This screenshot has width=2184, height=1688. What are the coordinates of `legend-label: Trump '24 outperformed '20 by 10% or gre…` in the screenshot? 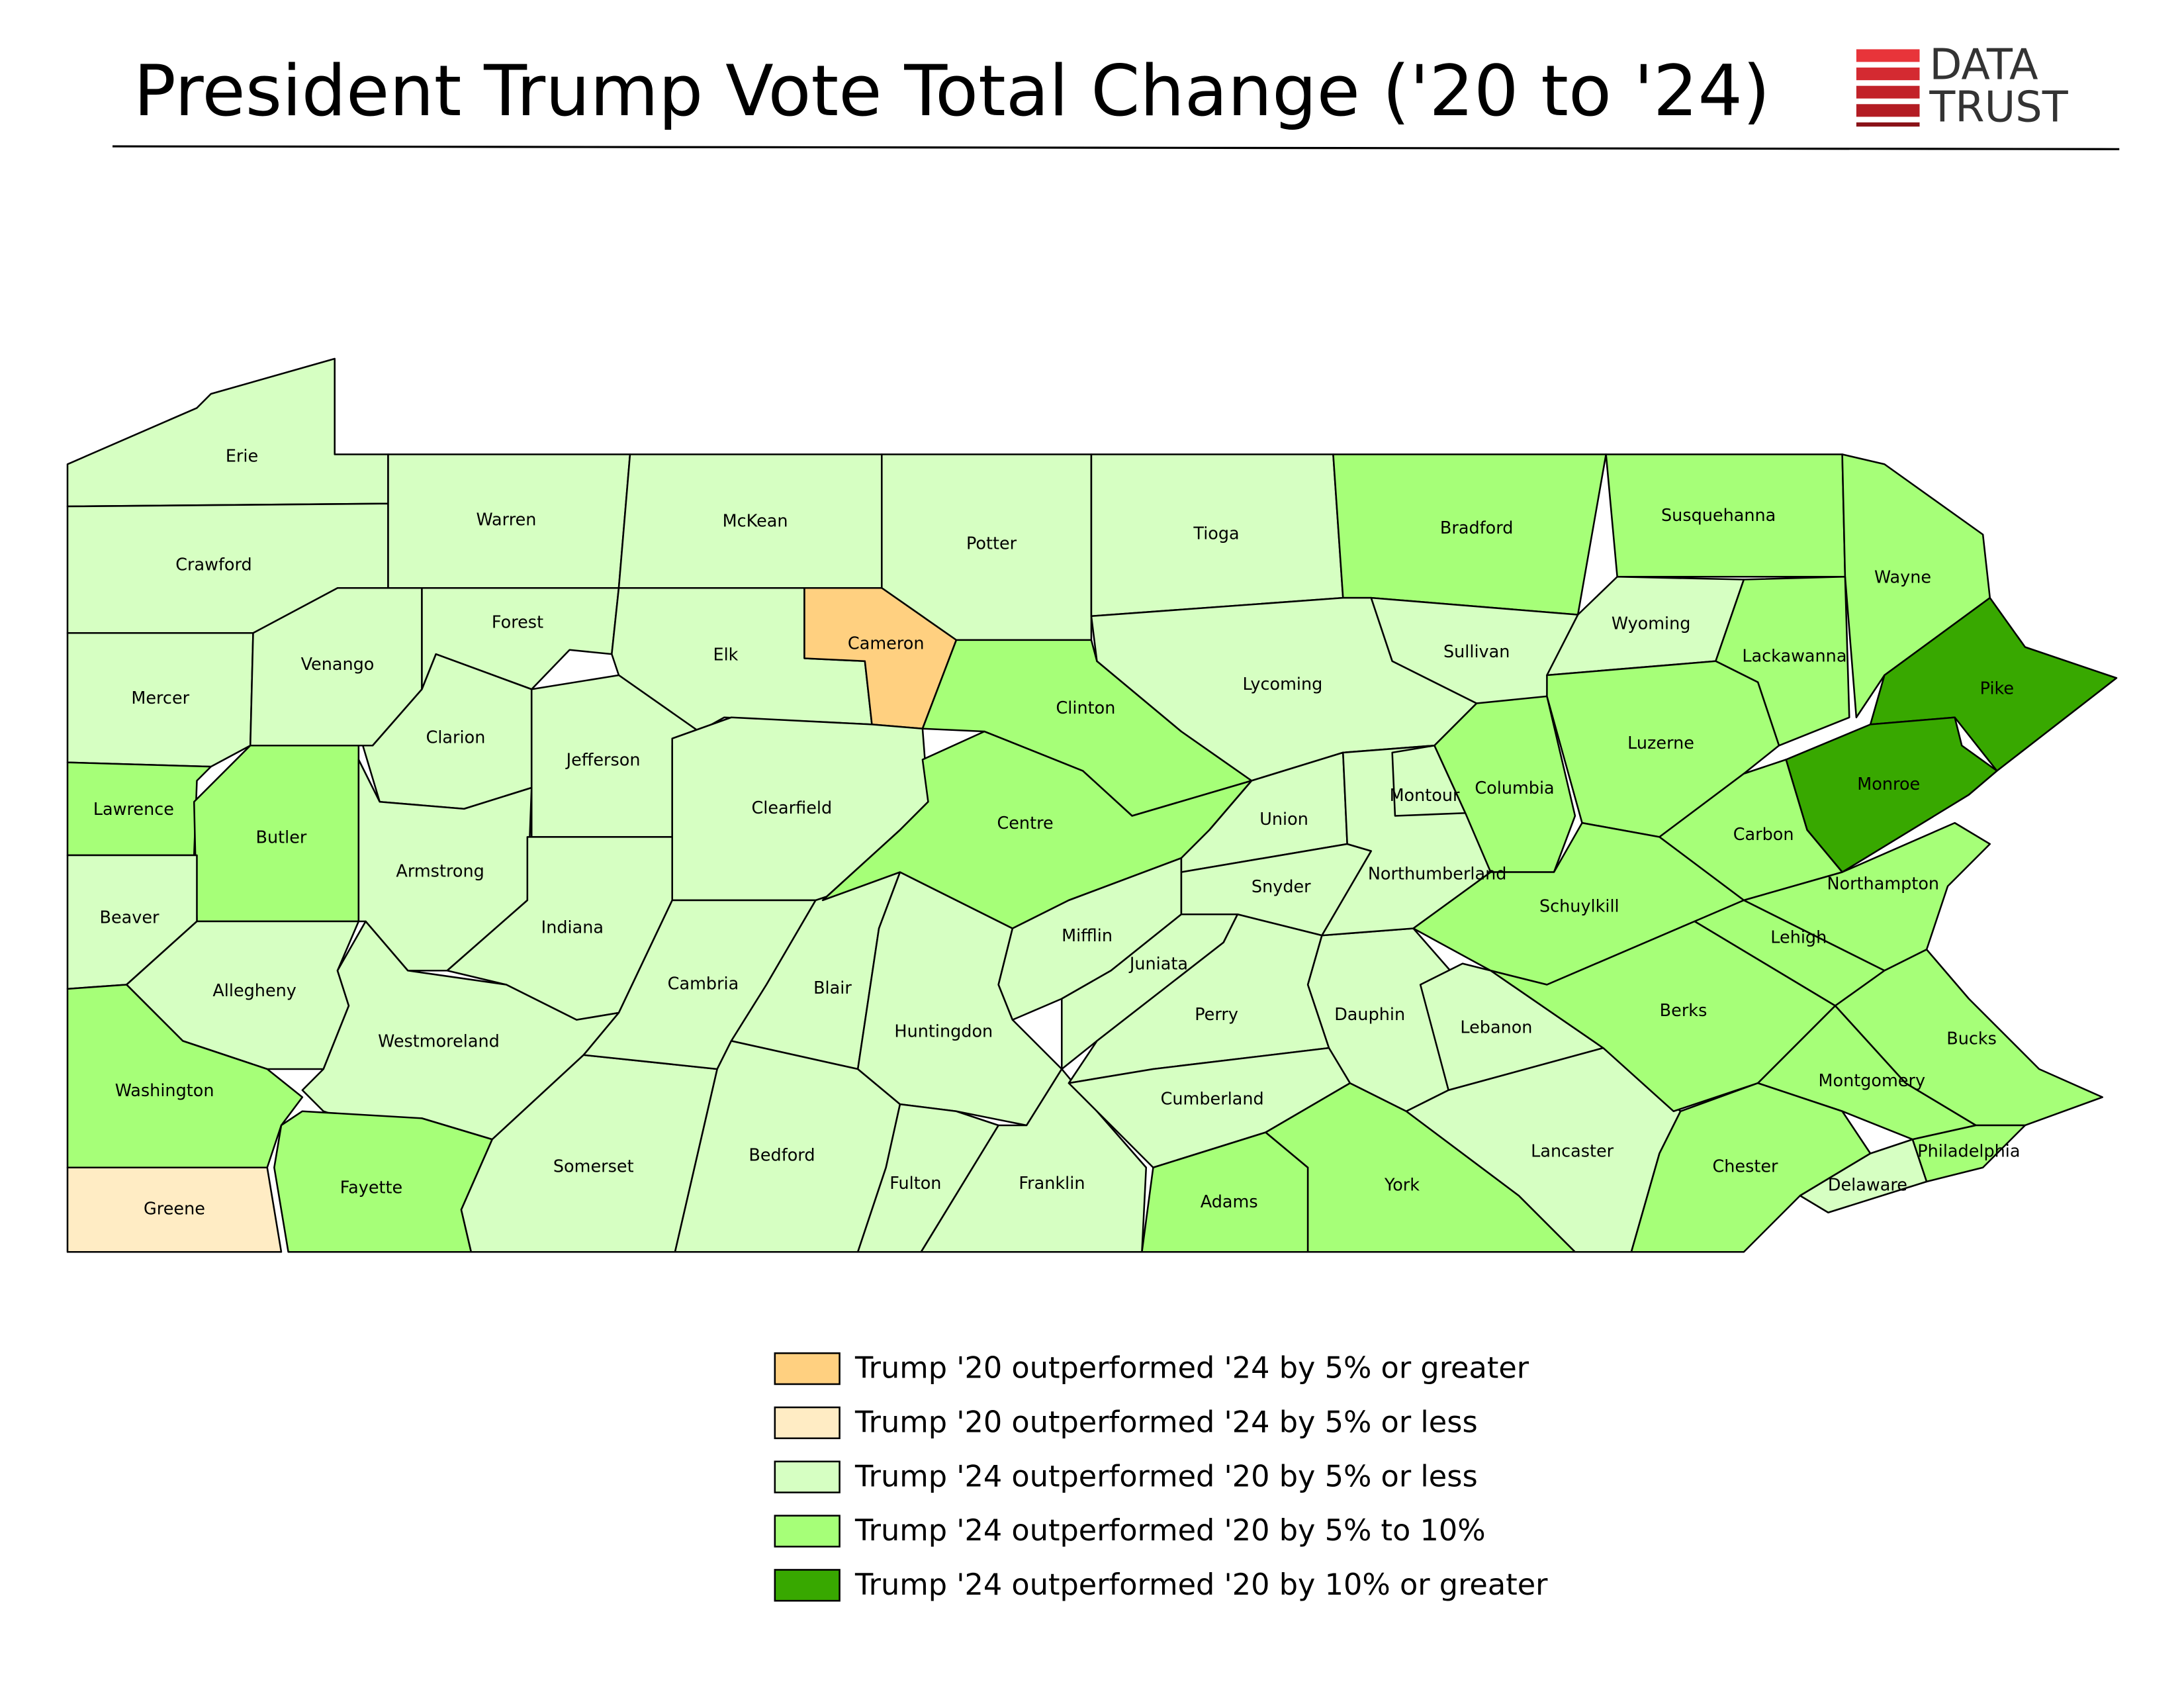 It's located at (1201, 1585).